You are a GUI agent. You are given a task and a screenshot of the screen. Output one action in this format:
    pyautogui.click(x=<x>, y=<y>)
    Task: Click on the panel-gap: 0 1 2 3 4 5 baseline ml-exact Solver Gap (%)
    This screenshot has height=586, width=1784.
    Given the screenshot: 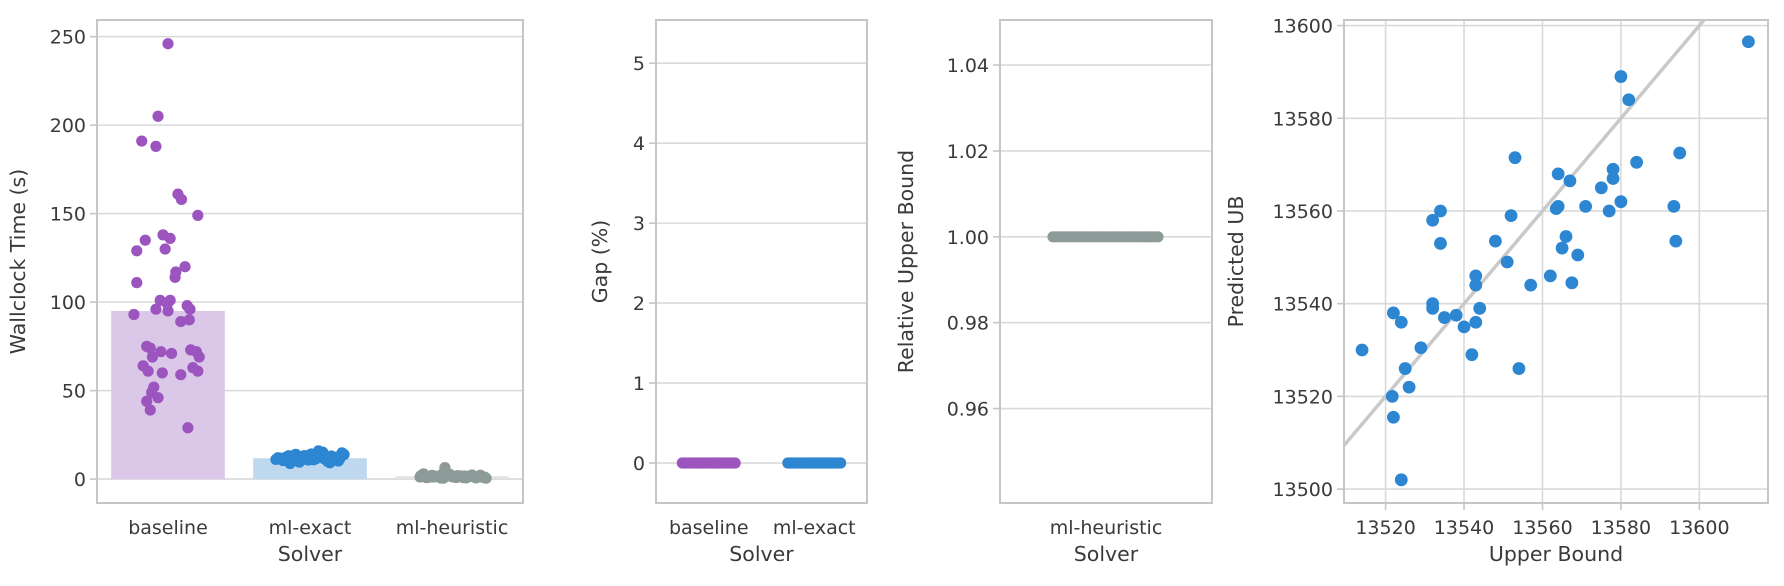 What is the action you would take?
    pyautogui.click(x=728, y=292)
    